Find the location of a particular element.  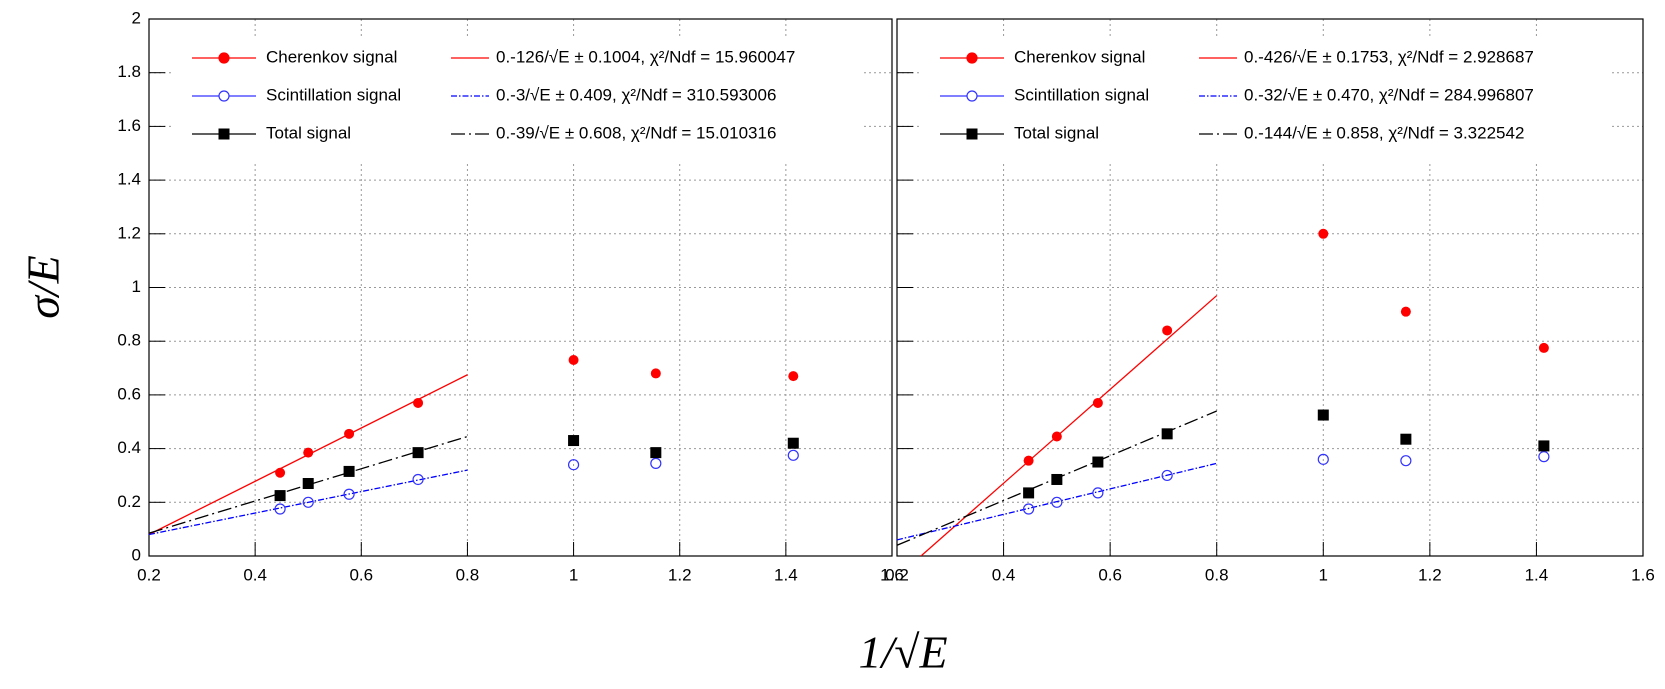

legend-label: 0.-144/√E ± 0.858, χ²/Ndf = 3.322542 is located at coordinates (1384, 132).